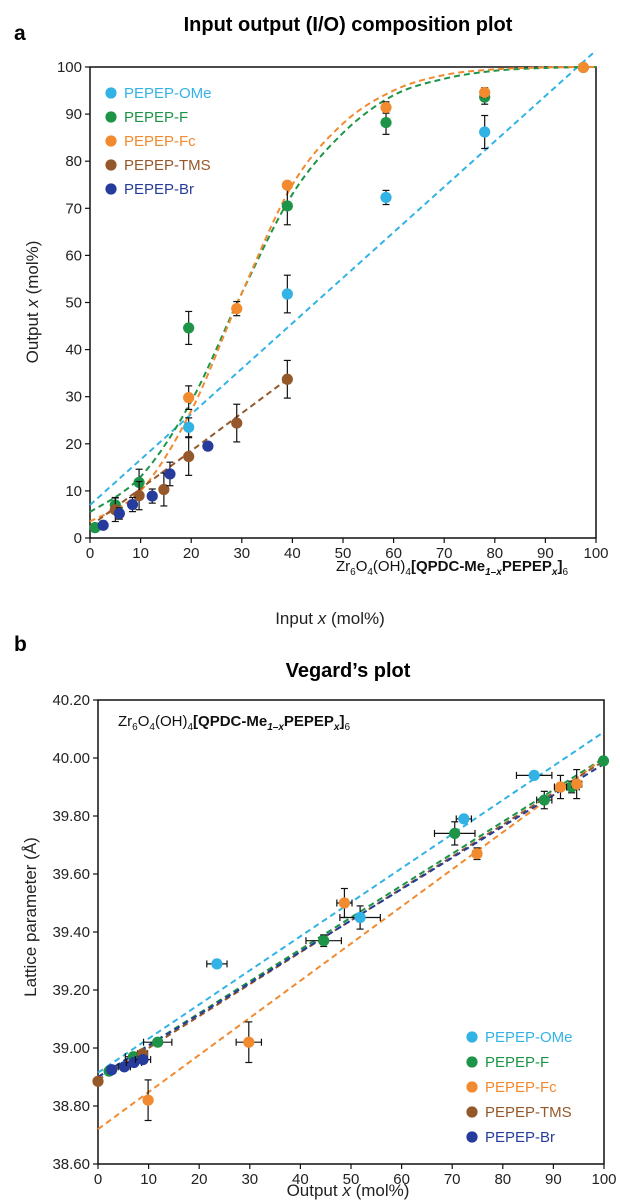  I want to click on chart-a-x-axis-label: Input x (mol%), so click(330, 618).